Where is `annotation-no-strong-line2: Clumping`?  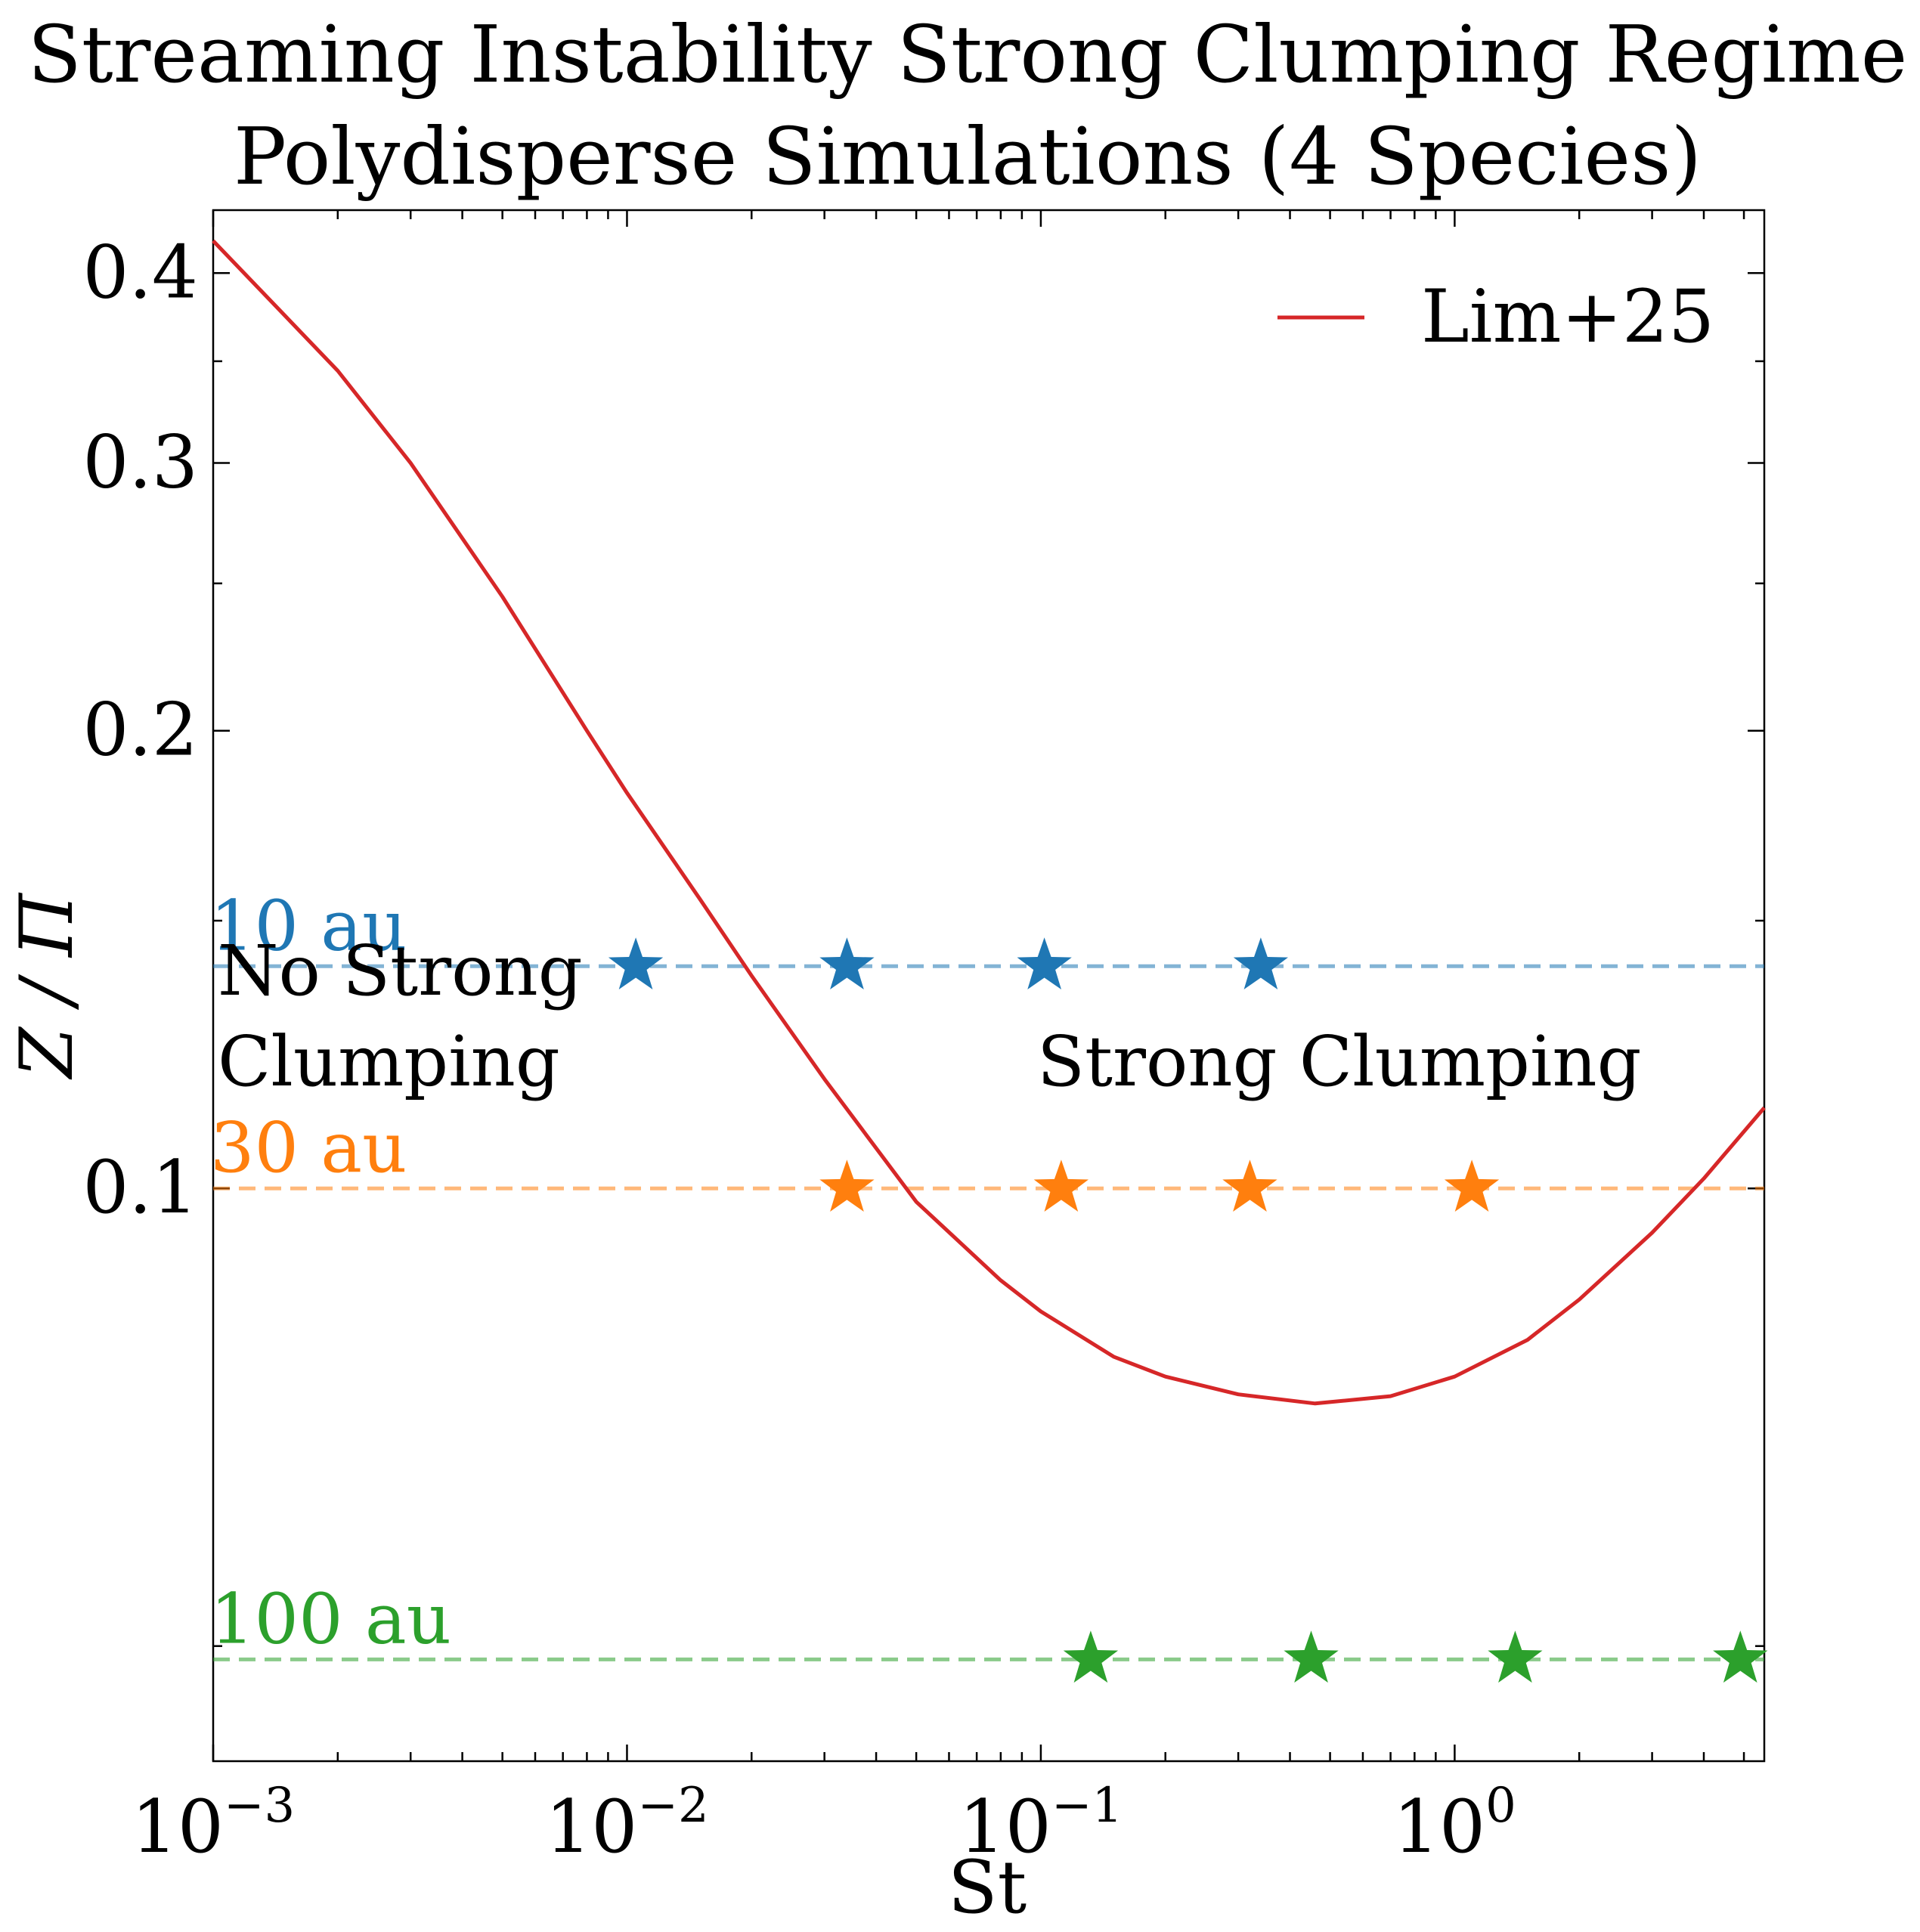 annotation-no-strong-line2: Clumping is located at coordinates (389, 1061).